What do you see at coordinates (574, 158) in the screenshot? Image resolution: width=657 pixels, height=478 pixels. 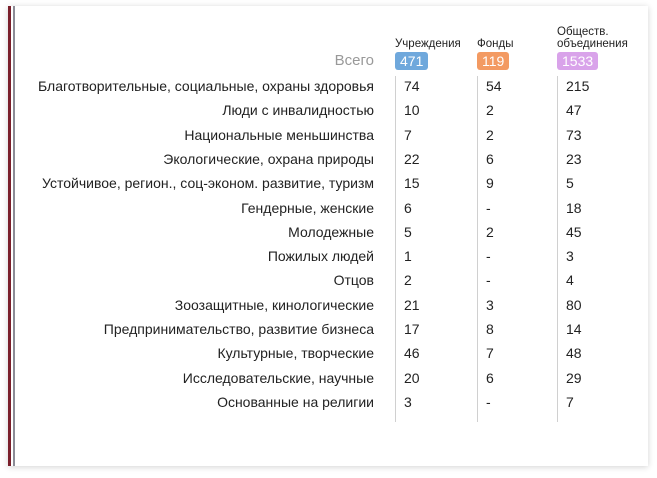 I see `cell-value: 23` at bounding box center [574, 158].